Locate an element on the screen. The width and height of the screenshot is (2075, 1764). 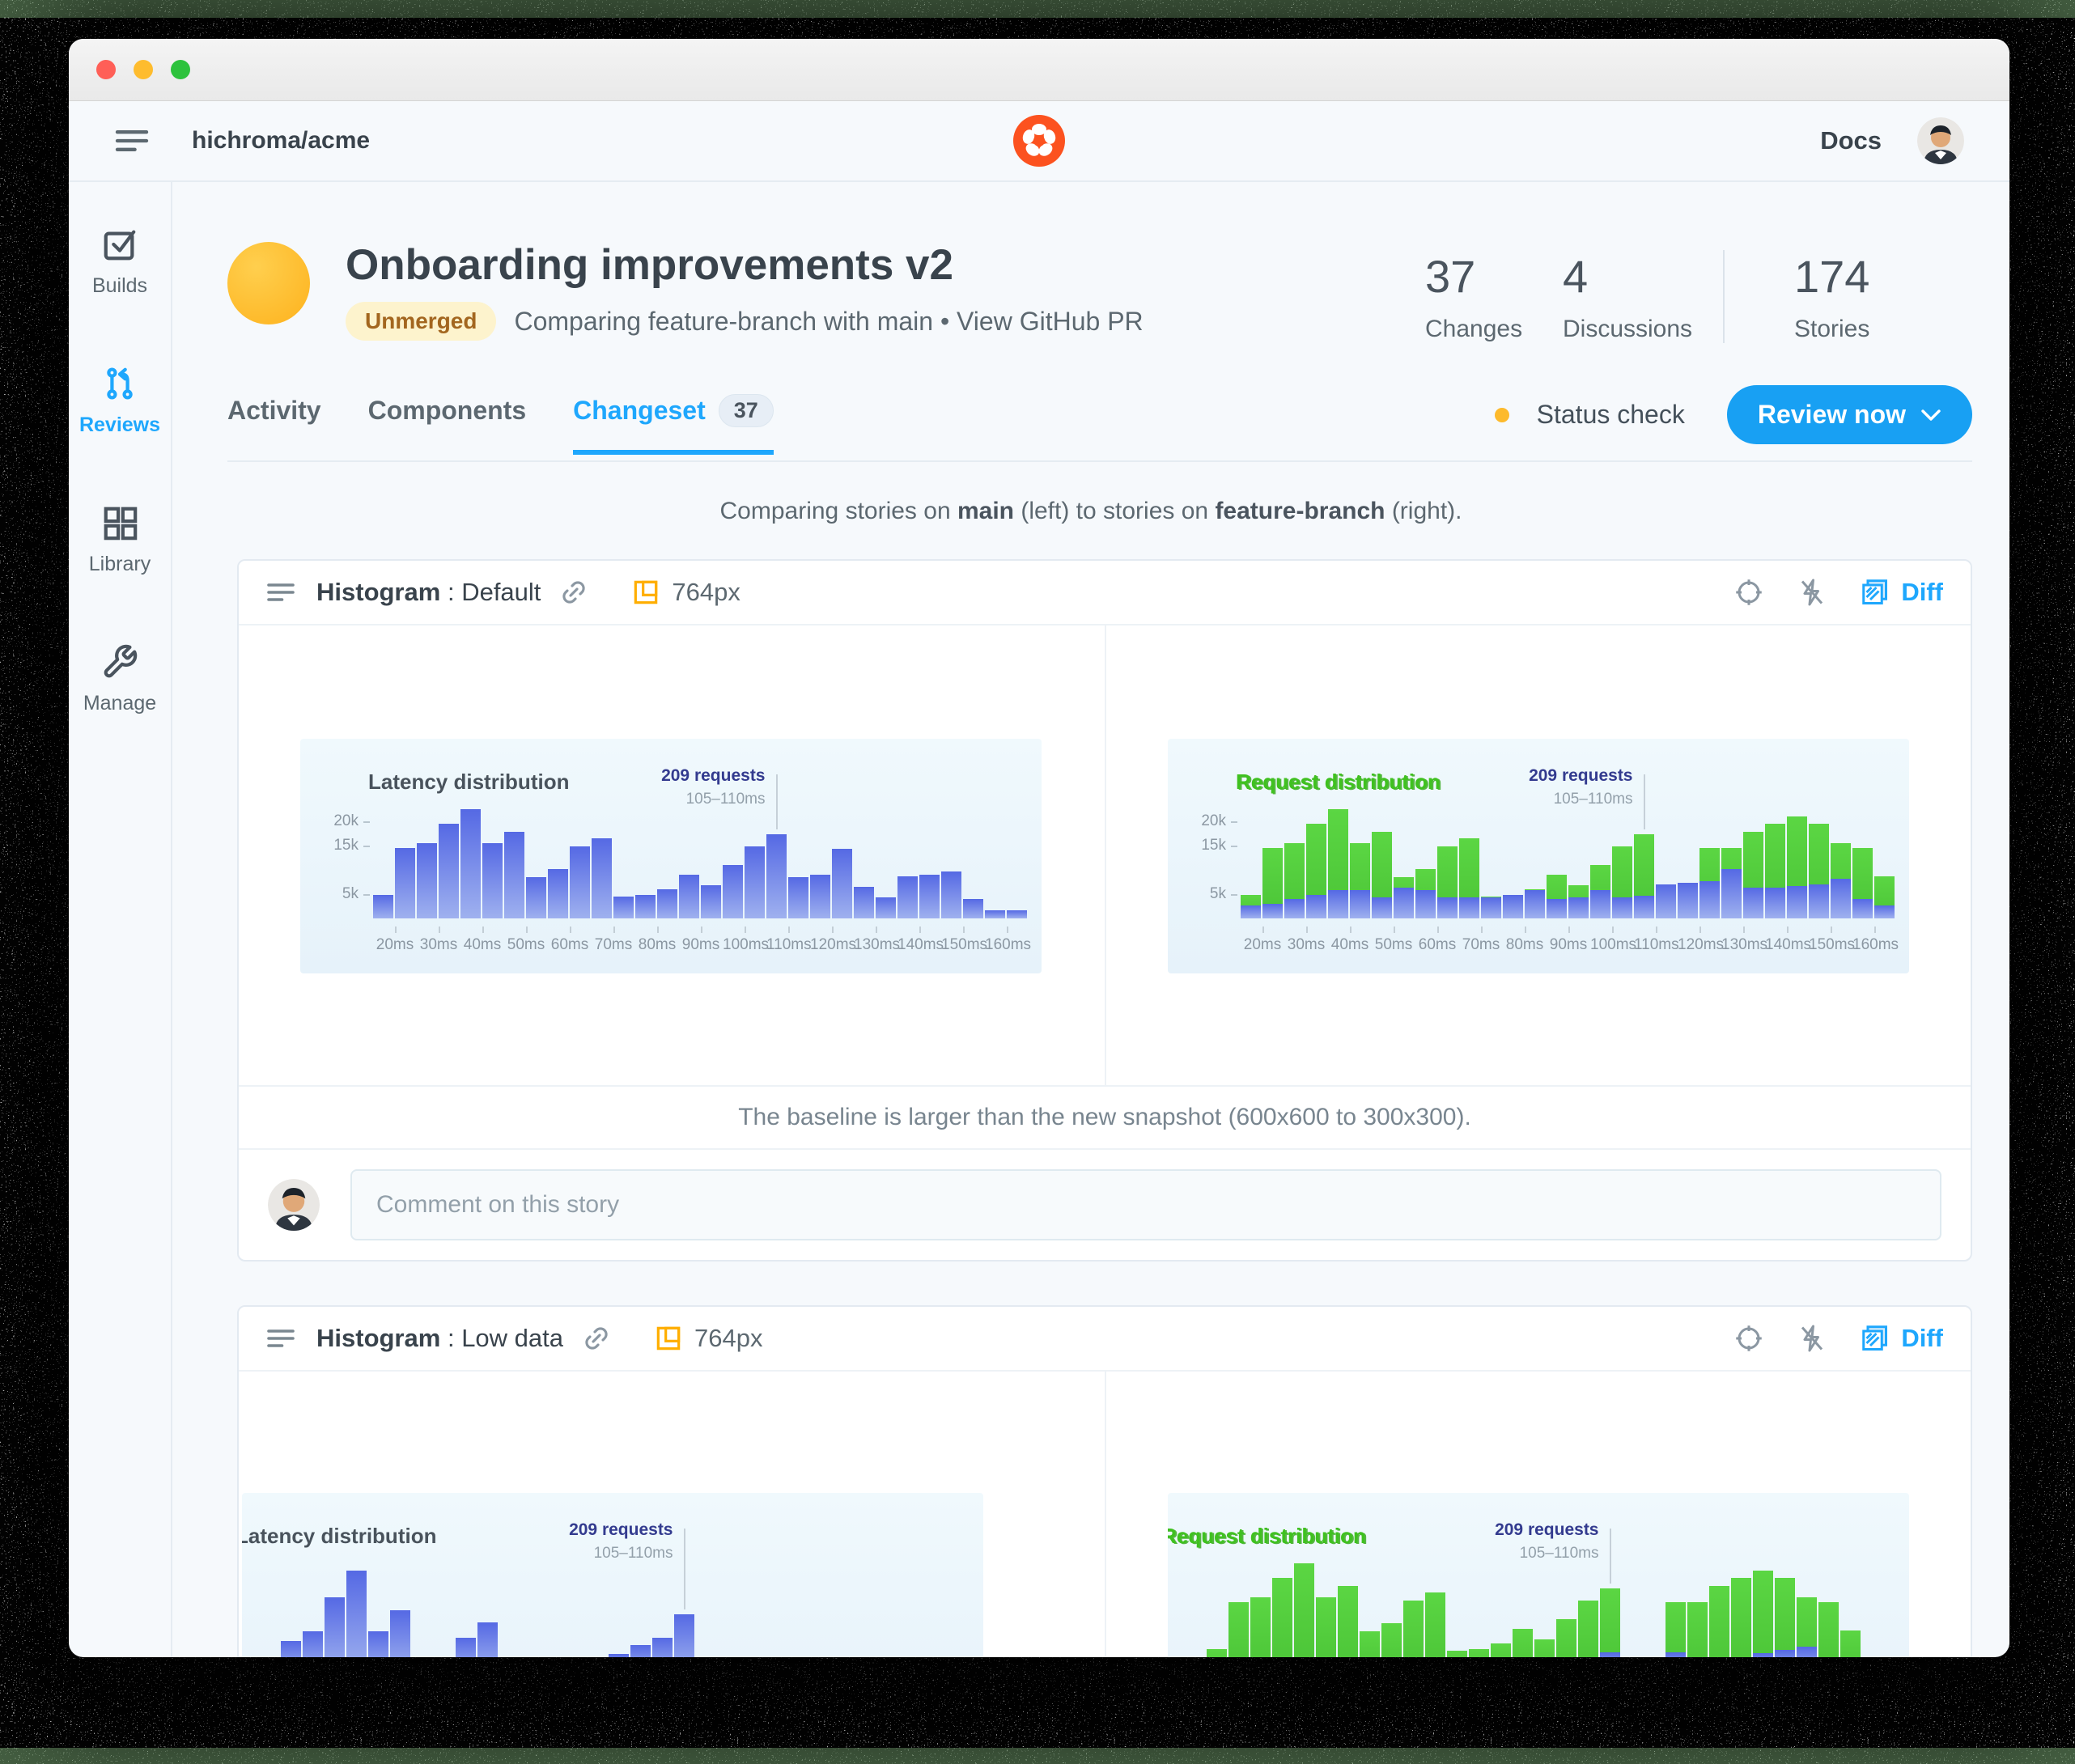
x-axis-tick: 130ms is located at coordinates (1744, 940).